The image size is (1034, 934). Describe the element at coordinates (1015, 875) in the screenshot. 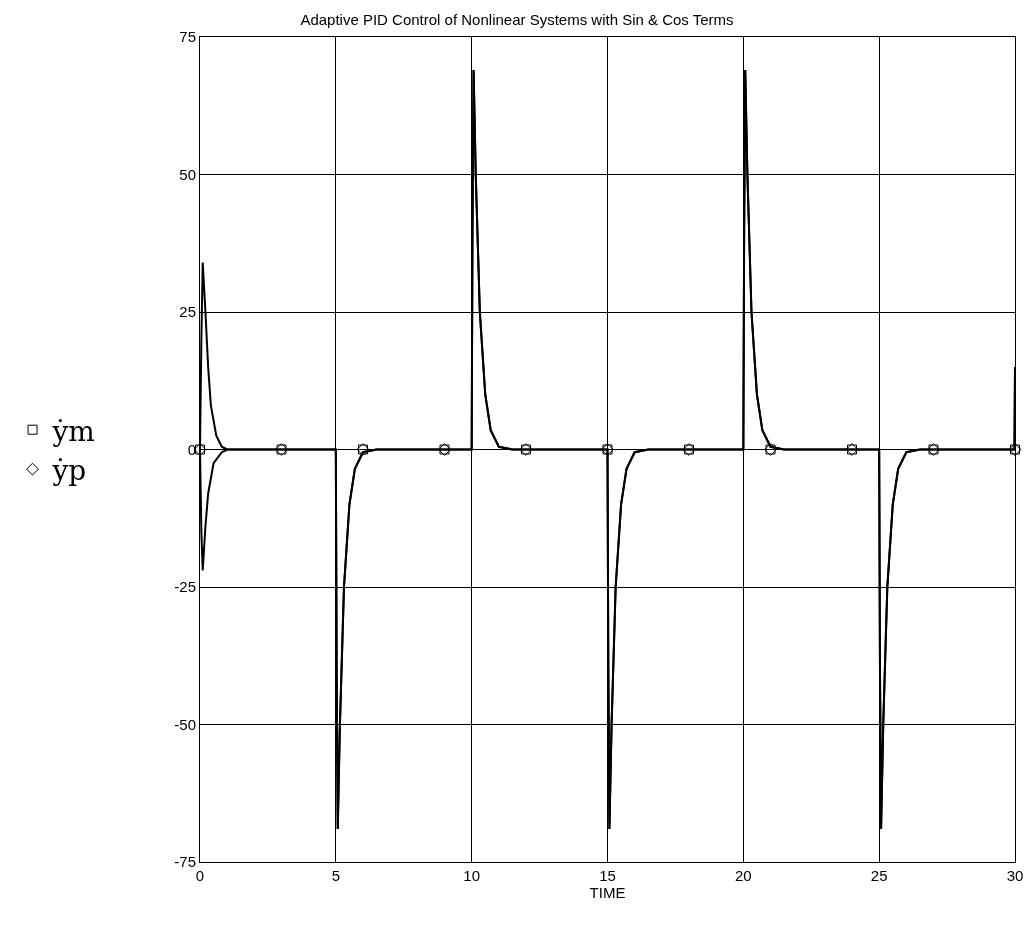

I see `x-tick-label: 30` at that location.